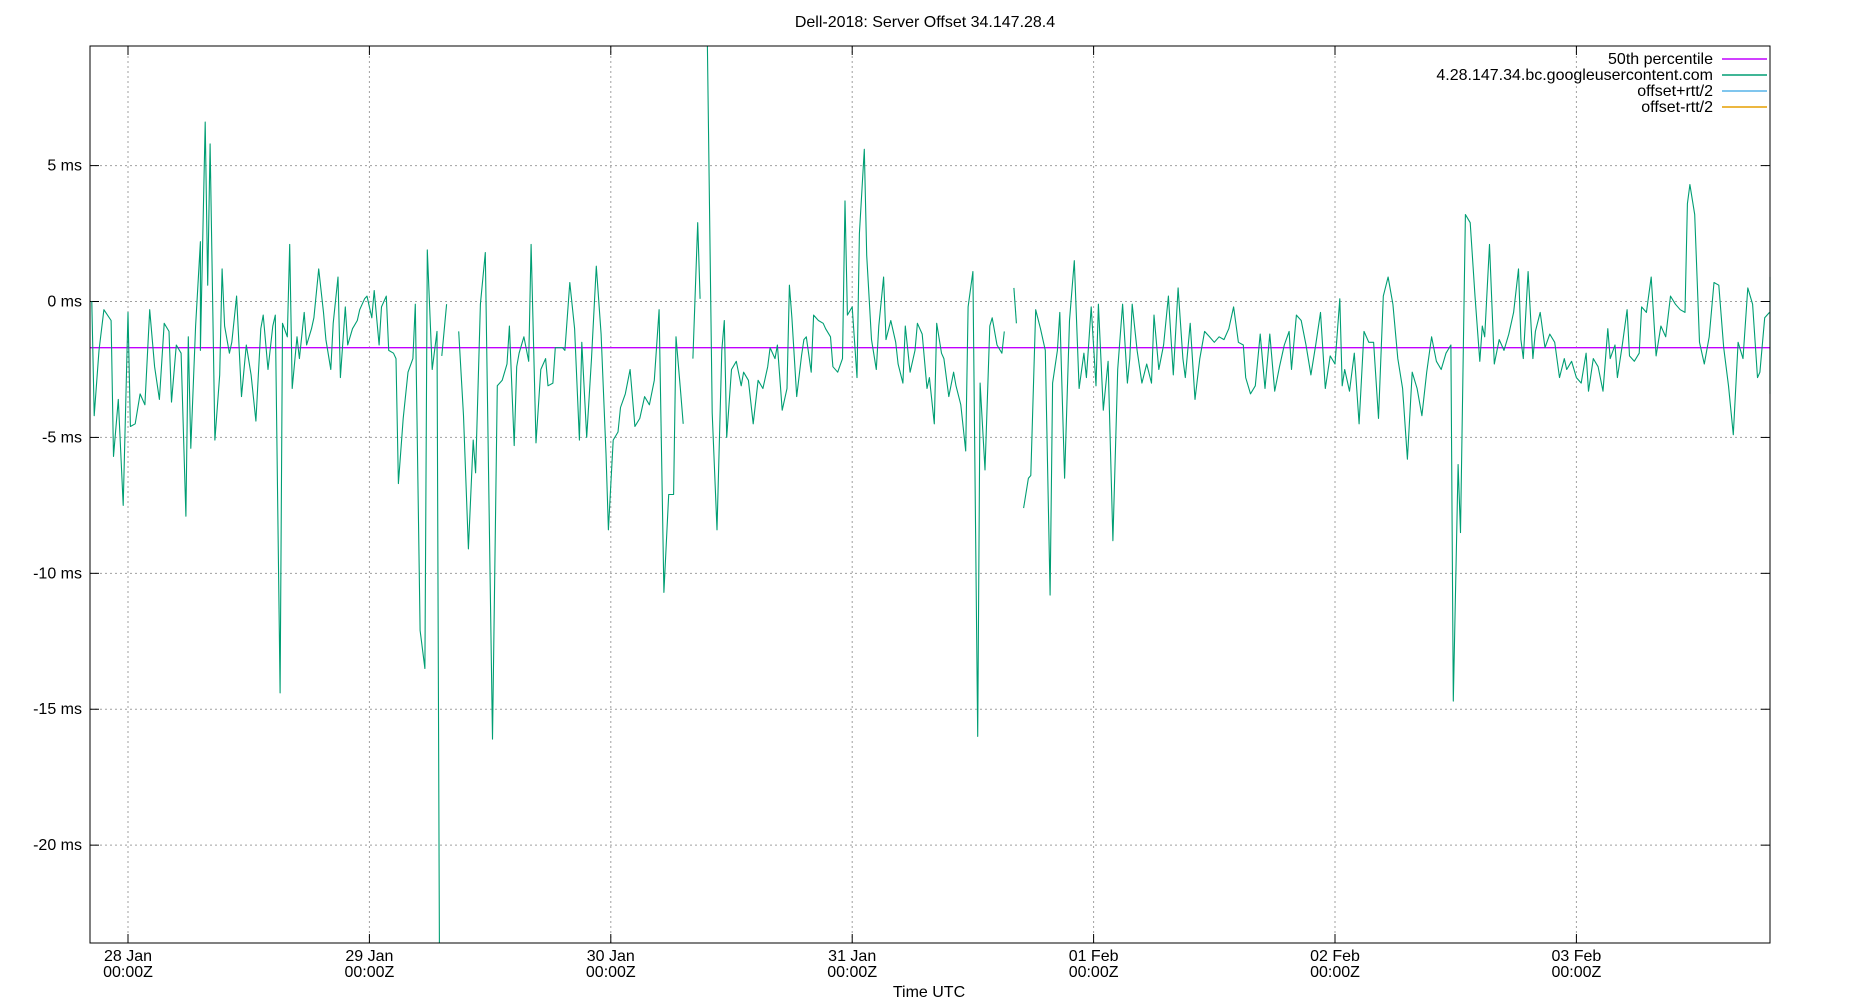 The image size is (1850, 1000). What do you see at coordinates (57, 709) in the screenshot?
I see `y-tick-label: -15 ms` at bounding box center [57, 709].